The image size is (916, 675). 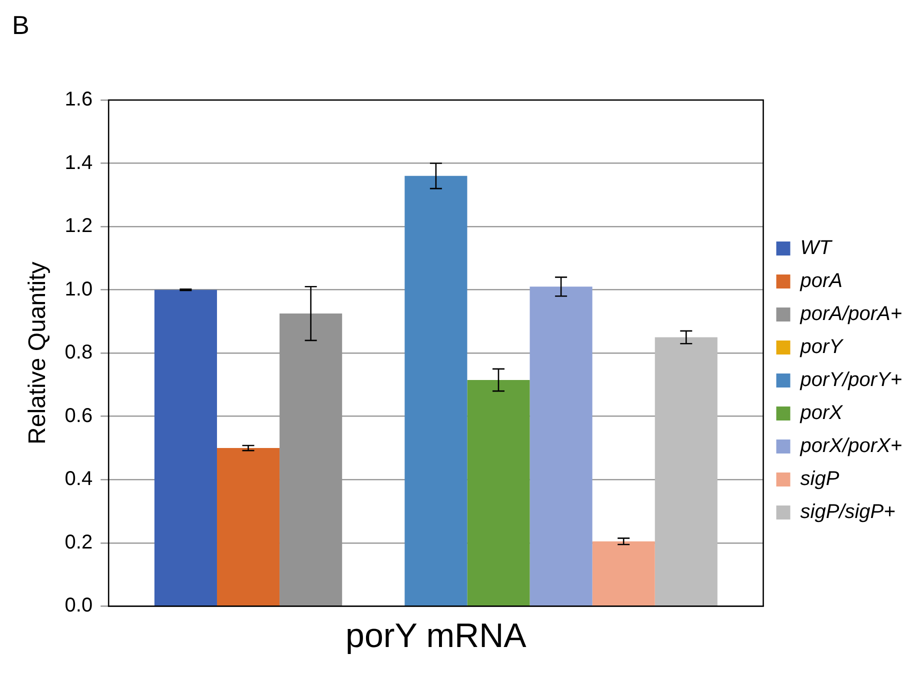 I want to click on legend-label: porY, so click(x=821, y=347).